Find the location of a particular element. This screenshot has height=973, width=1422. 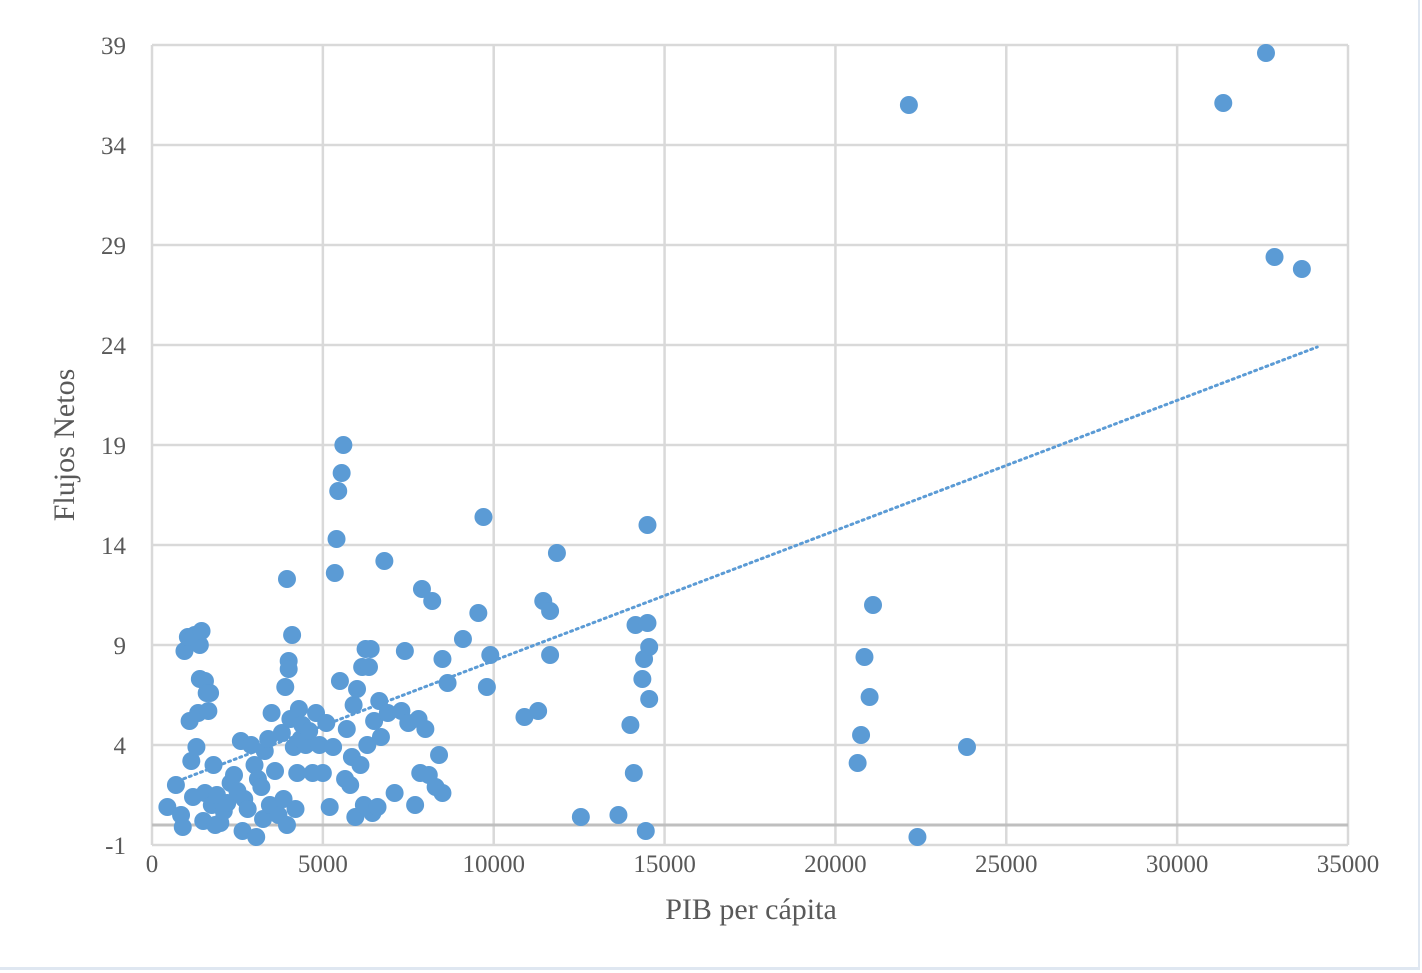

x-tick-label: 25000 is located at coordinates (1006, 864).